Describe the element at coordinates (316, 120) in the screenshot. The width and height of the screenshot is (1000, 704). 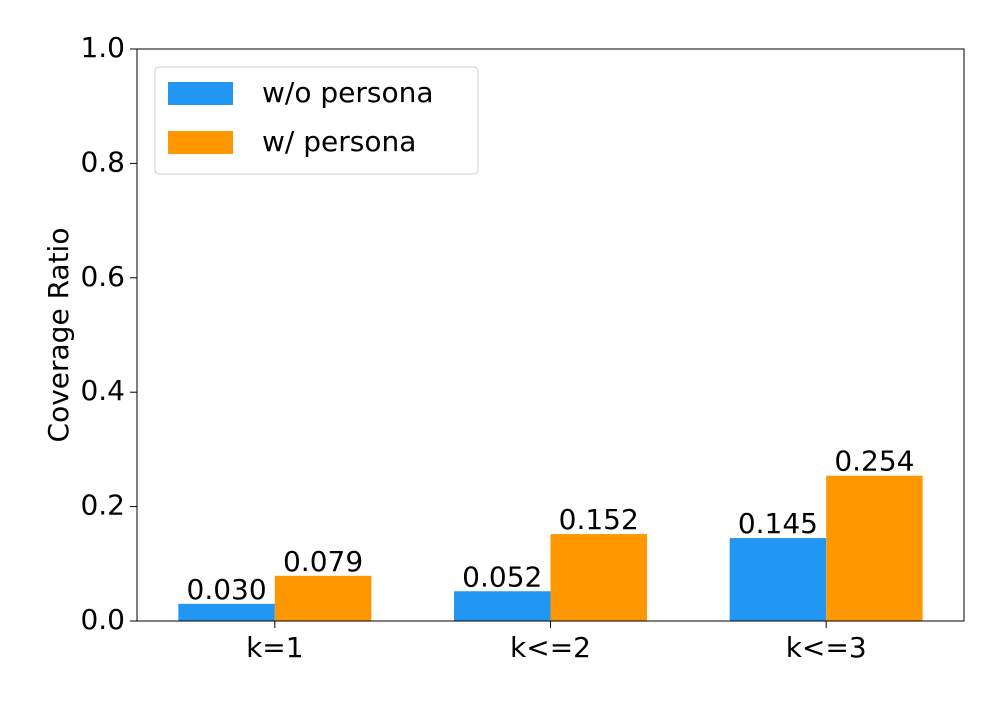
I see `legend-box` at that location.